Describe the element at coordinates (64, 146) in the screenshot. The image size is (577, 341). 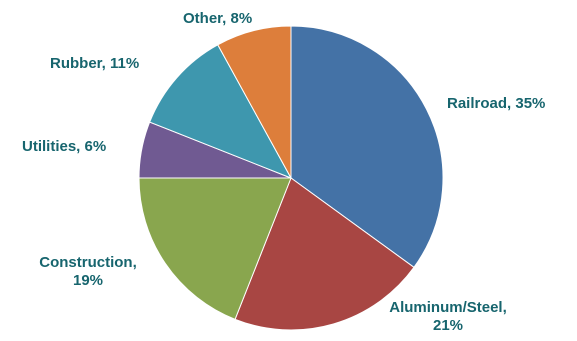
I see `data-label-utilities: Utilities, 6%` at that location.